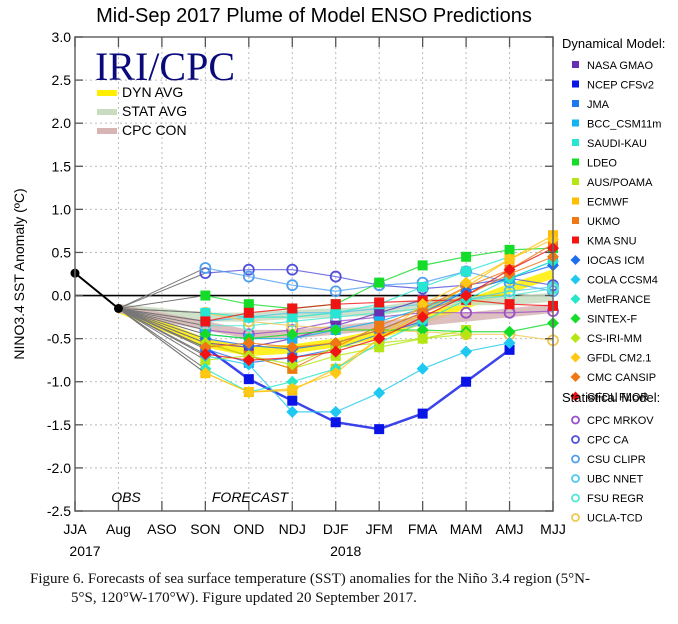 This screenshot has width=678, height=624. Describe the element at coordinates (62, 209) in the screenshot. I see `y-tick-label: 1.0` at that location.